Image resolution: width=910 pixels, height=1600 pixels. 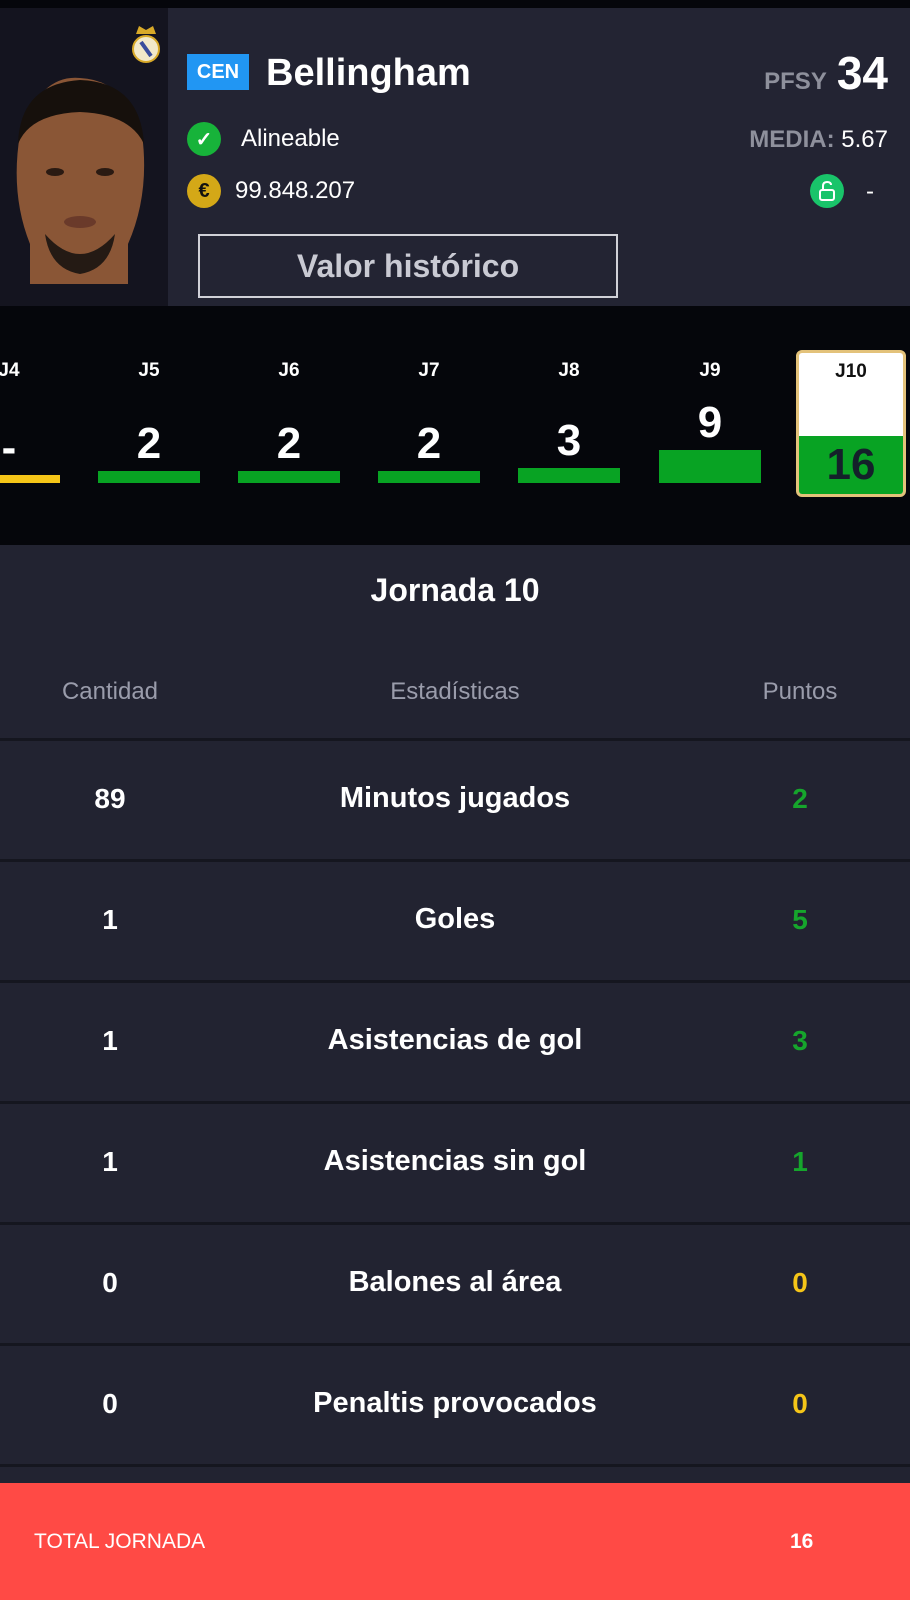 I want to click on gameweek-card: J9 9, so click(x=710, y=425).